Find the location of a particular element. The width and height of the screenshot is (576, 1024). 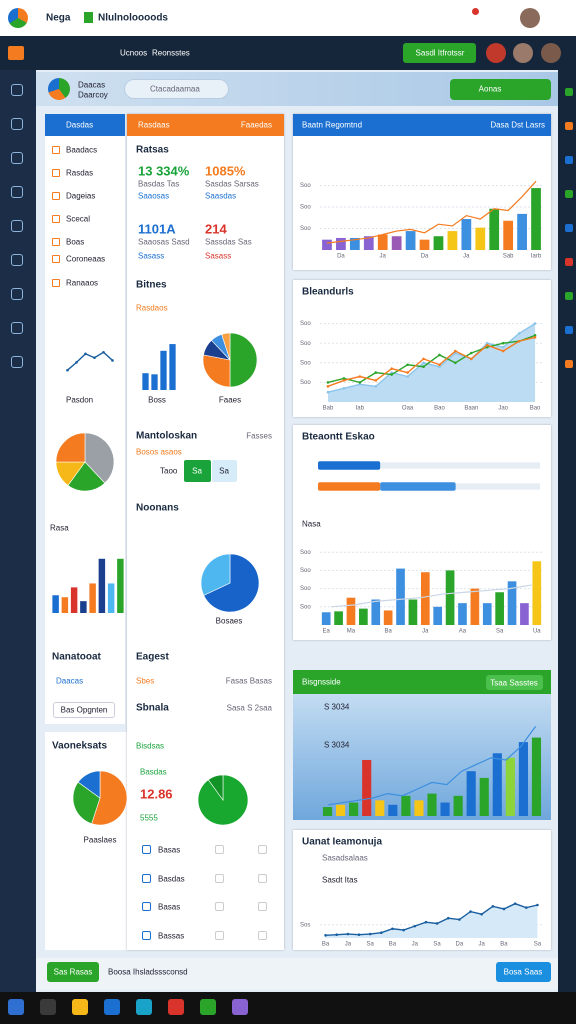

card-action: Dasa Dst Lasrs is located at coordinates (517, 125).